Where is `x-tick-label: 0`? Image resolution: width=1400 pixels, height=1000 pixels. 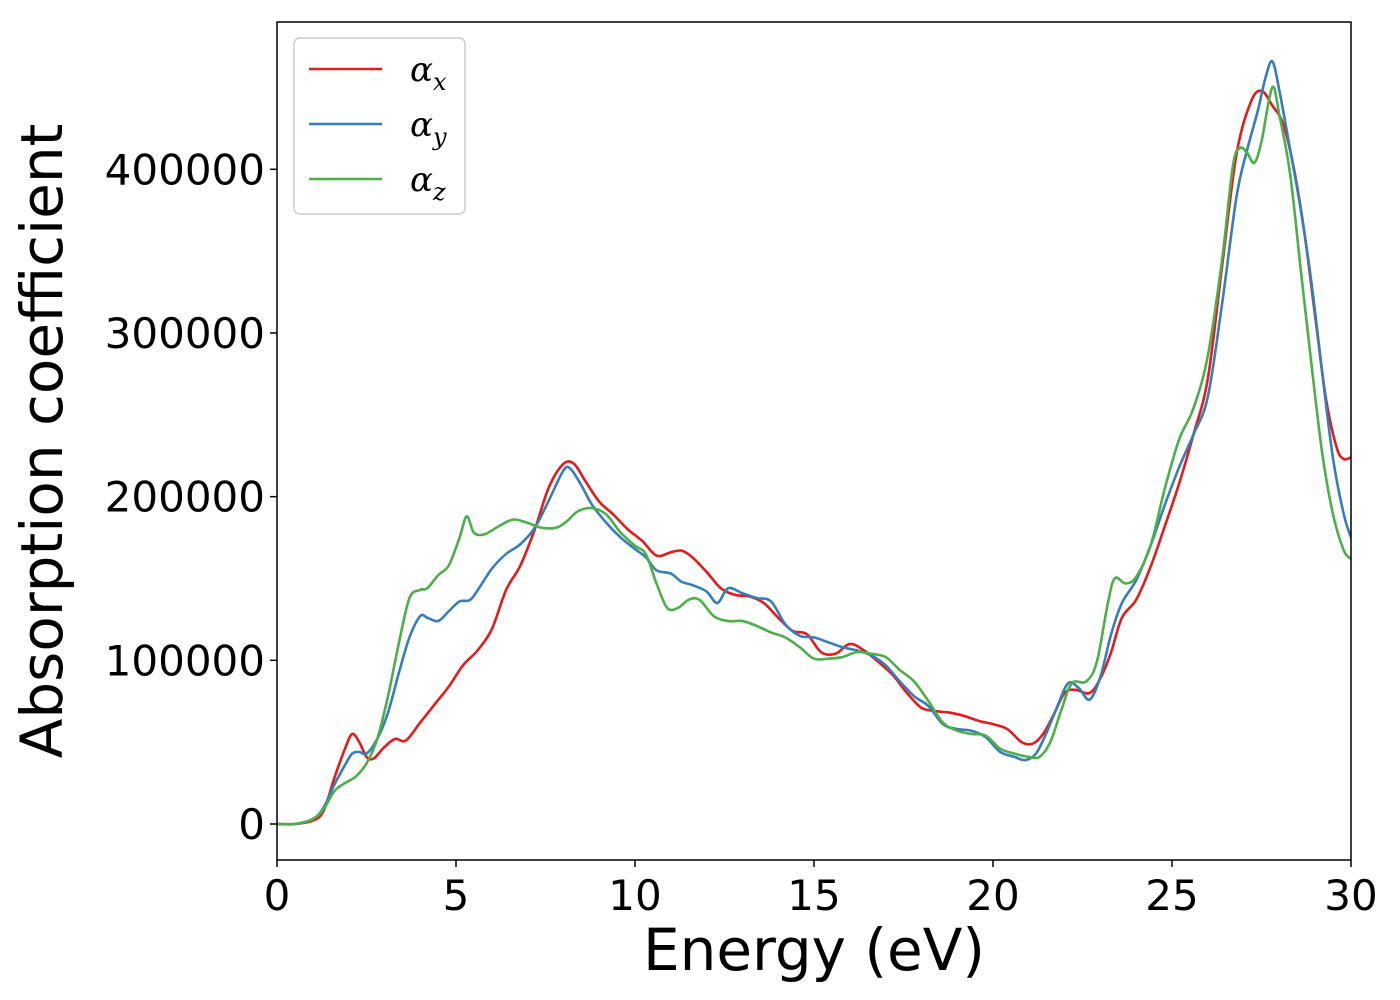 x-tick-label: 0 is located at coordinates (277, 895).